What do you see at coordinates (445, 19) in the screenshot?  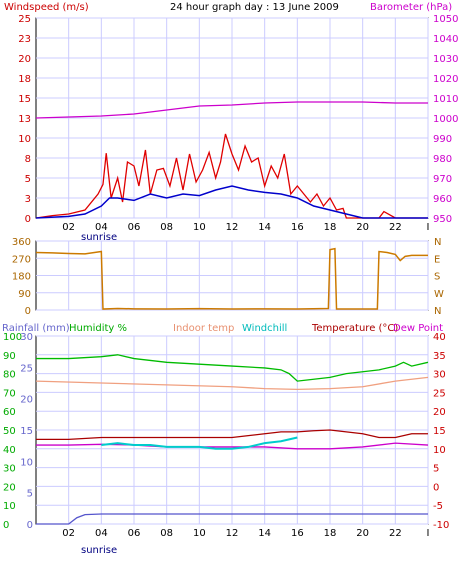 I see `barometer-tick-label: 1050` at bounding box center [445, 19].